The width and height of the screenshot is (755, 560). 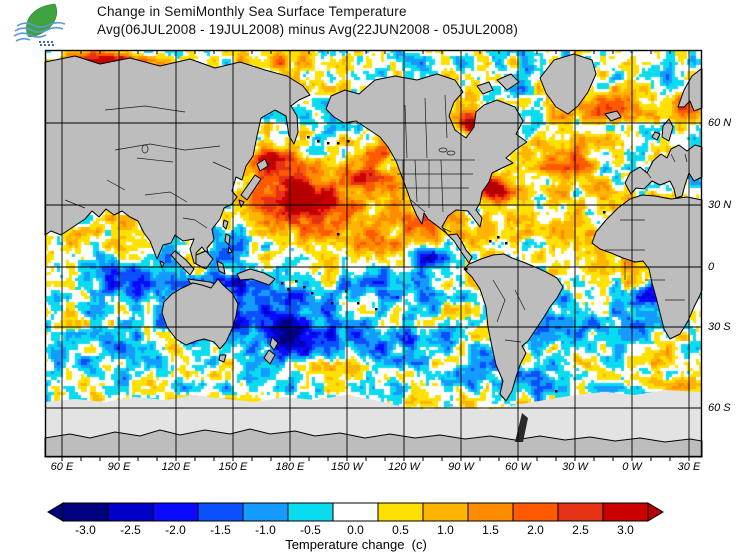 I want to click on colorbar-left-arrow, so click(x=55, y=512).